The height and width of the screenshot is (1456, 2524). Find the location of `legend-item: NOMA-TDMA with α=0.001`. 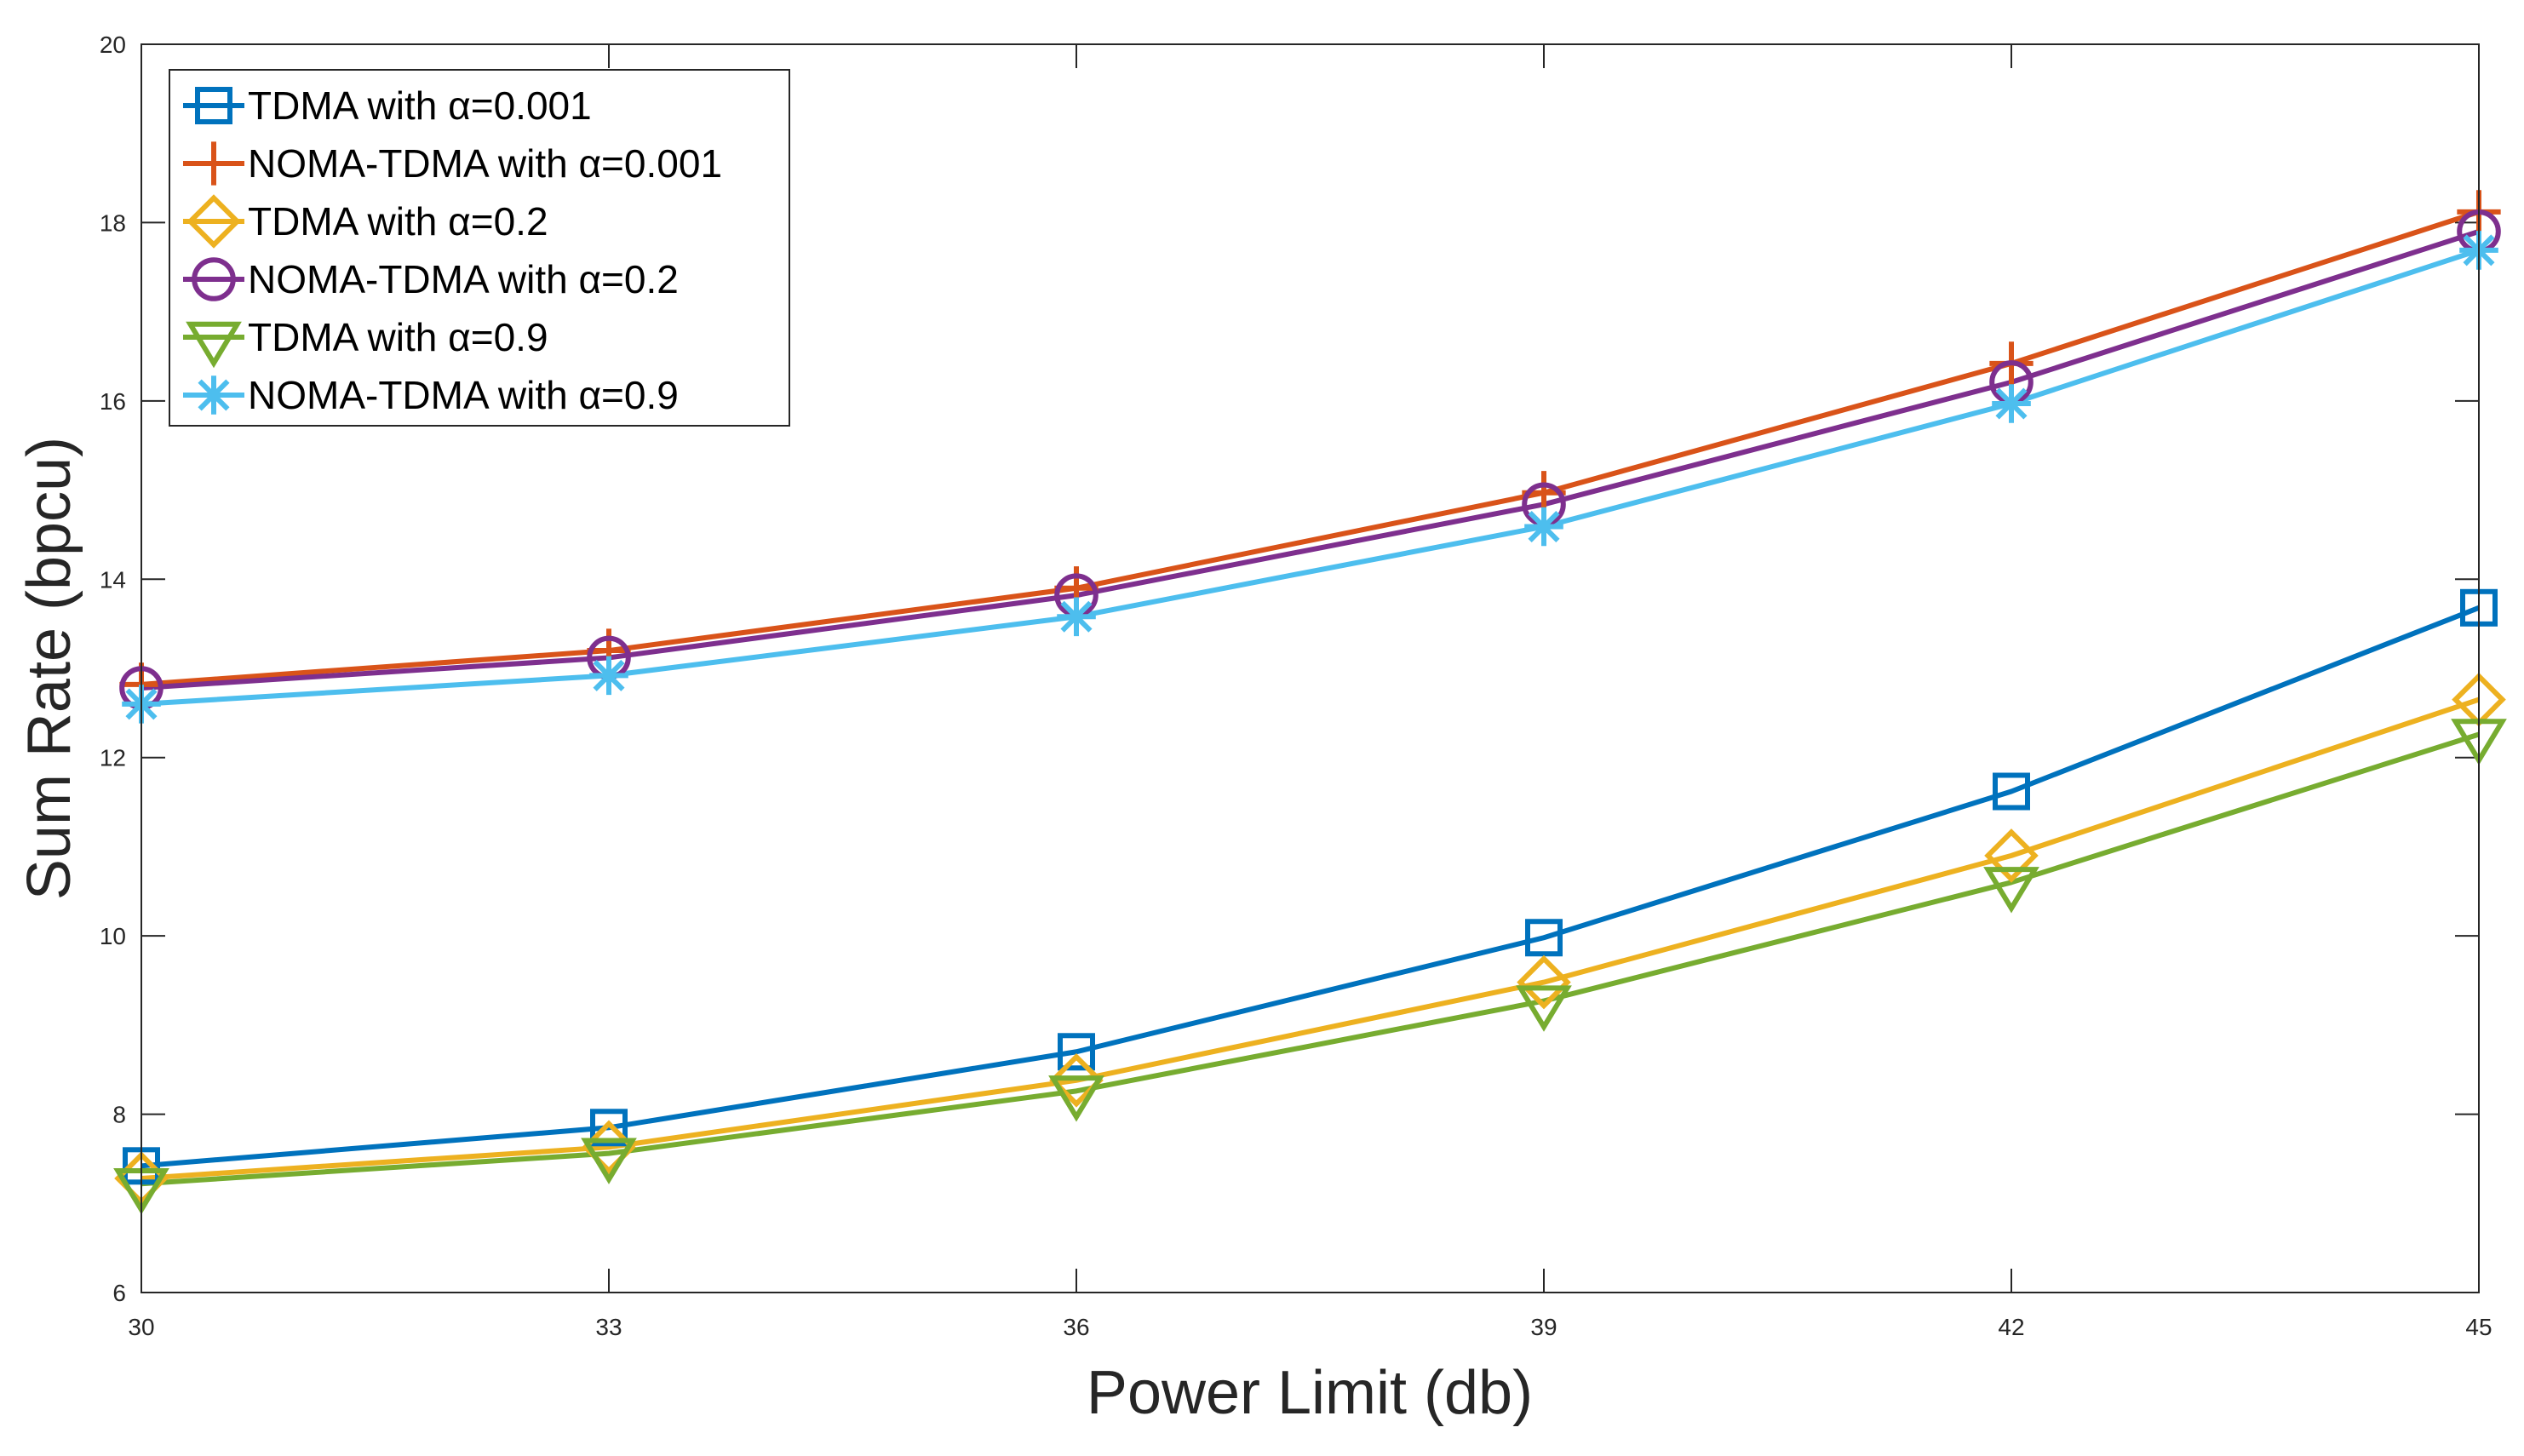

legend-item: NOMA-TDMA with α=0.001 is located at coordinates (452, 163).